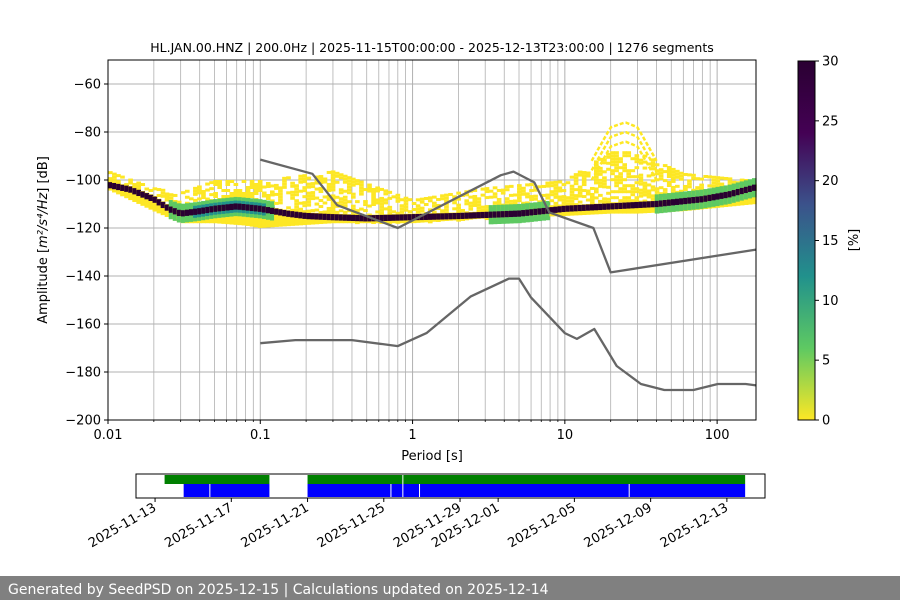 The height and width of the screenshot is (604, 900). Describe the element at coordinates (694, 525) in the screenshot. I see `timeline-tick-label: 2025-12-13` at that location.